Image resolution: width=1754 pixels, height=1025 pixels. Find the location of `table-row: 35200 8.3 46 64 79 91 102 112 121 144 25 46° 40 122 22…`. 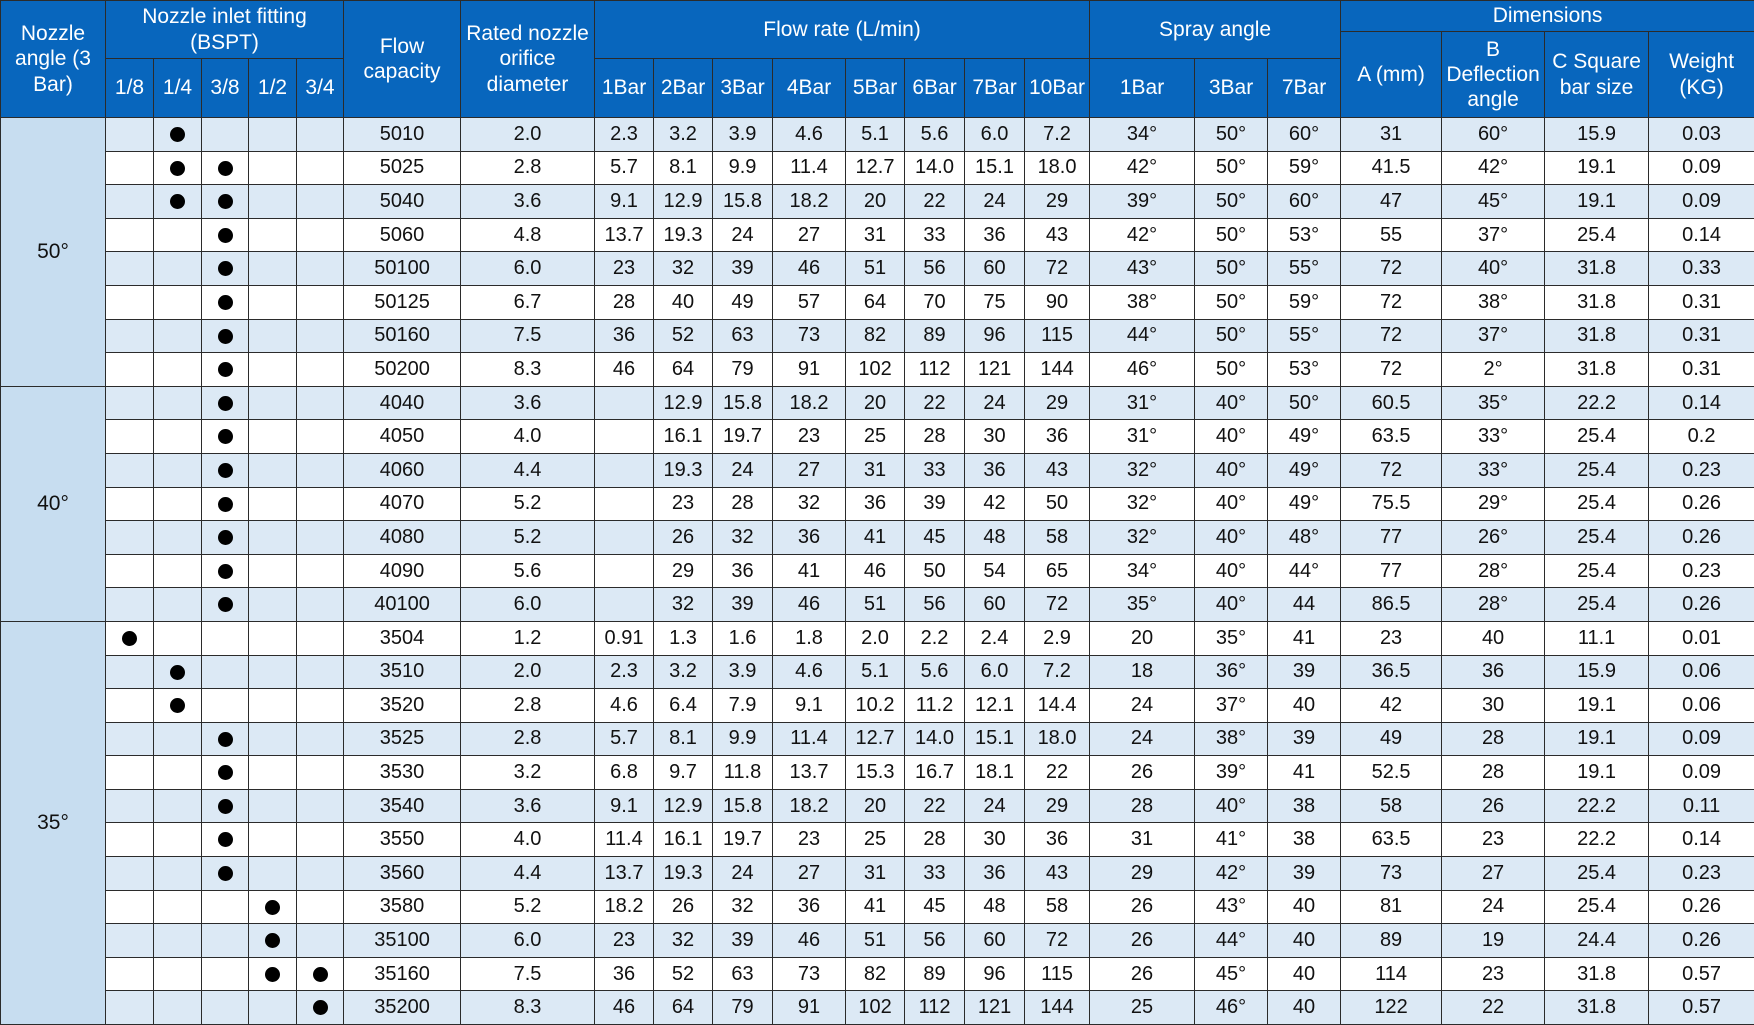

table-row: 35200 8.3 46 64 79 91 102 112 121 144 25 46° 40 122 22… is located at coordinates (877, 1007).